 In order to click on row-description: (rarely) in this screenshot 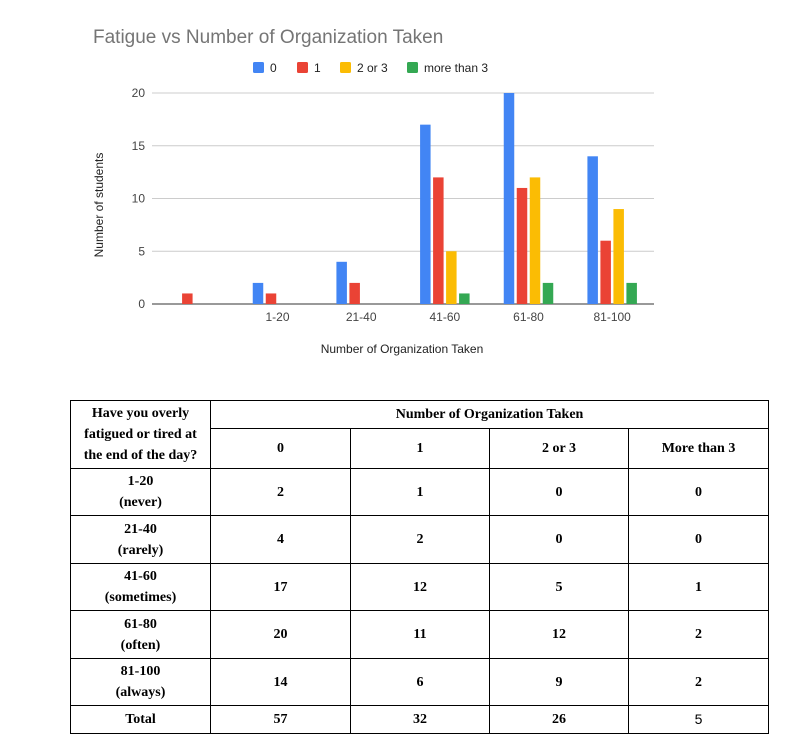, I will do `click(140, 550)`.